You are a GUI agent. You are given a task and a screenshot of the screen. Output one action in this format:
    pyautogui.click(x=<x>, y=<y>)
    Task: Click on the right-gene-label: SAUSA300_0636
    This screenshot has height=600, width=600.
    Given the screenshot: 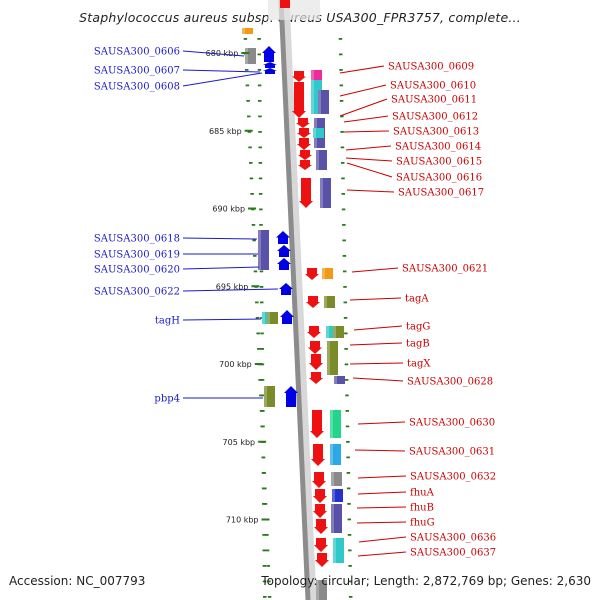 What is the action you would take?
    pyautogui.click(x=453, y=538)
    